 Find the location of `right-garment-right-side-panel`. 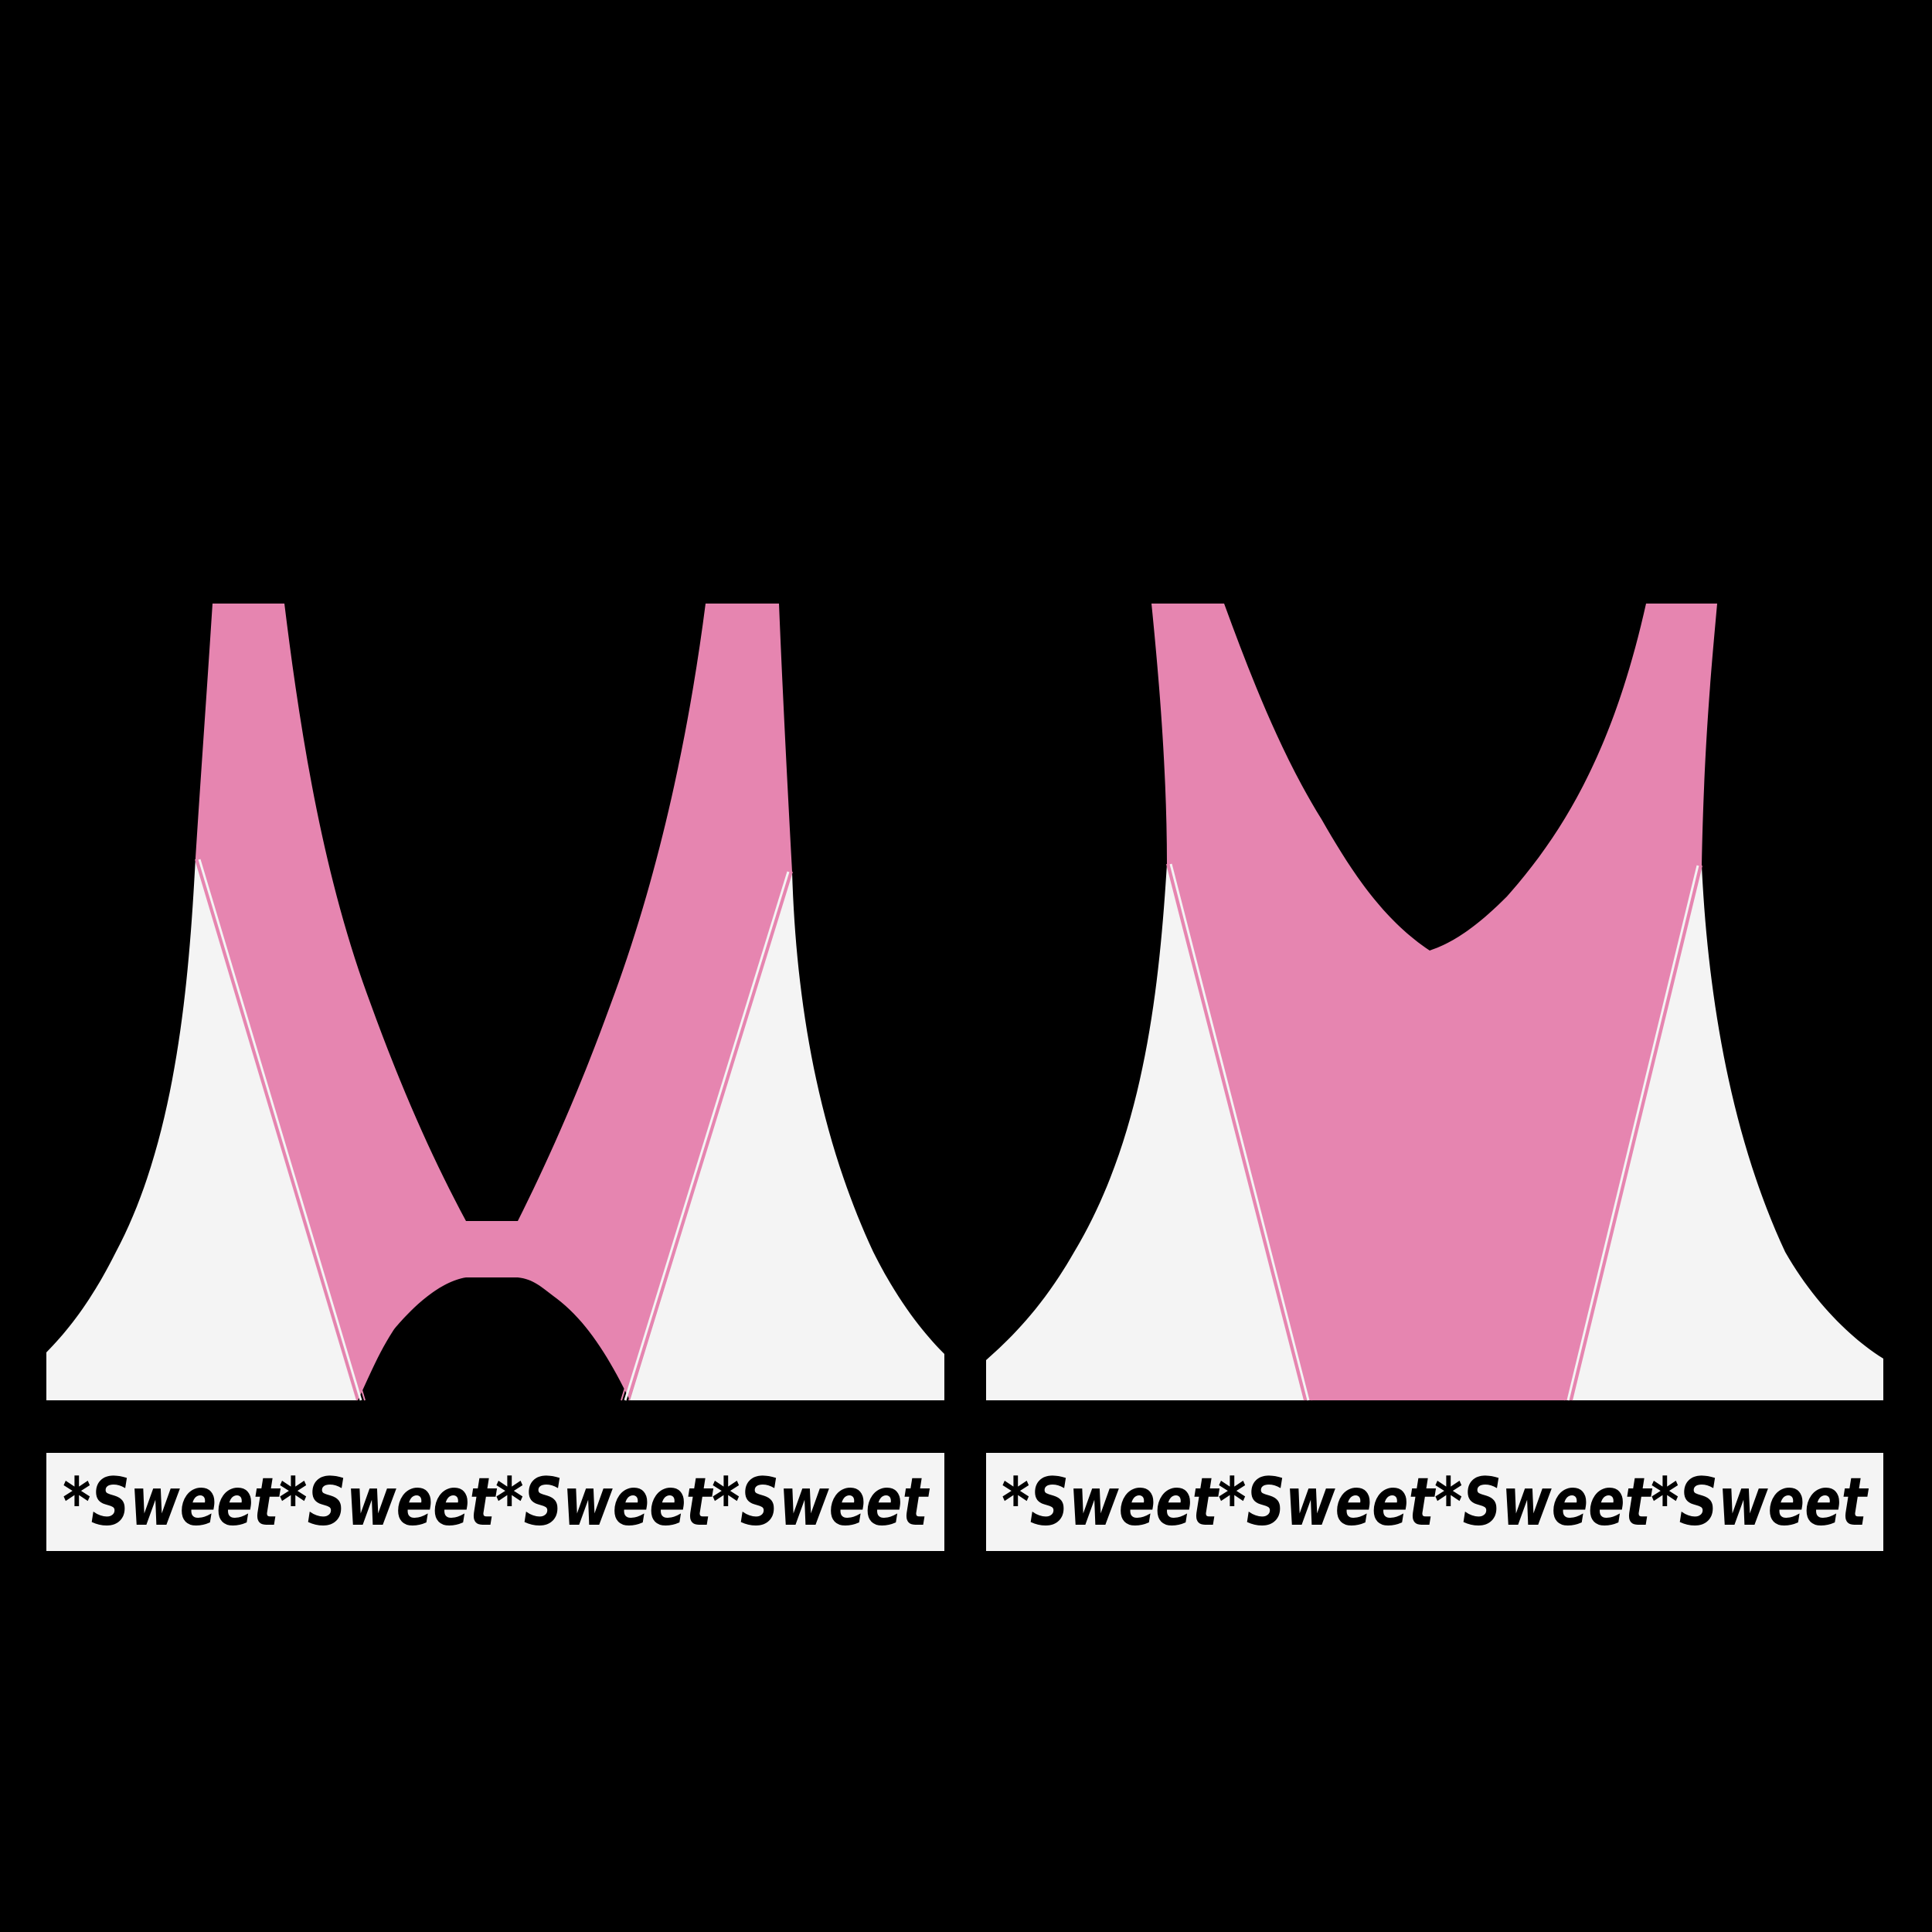

right-garment-right-side-panel is located at coordinates (1728, 1133).